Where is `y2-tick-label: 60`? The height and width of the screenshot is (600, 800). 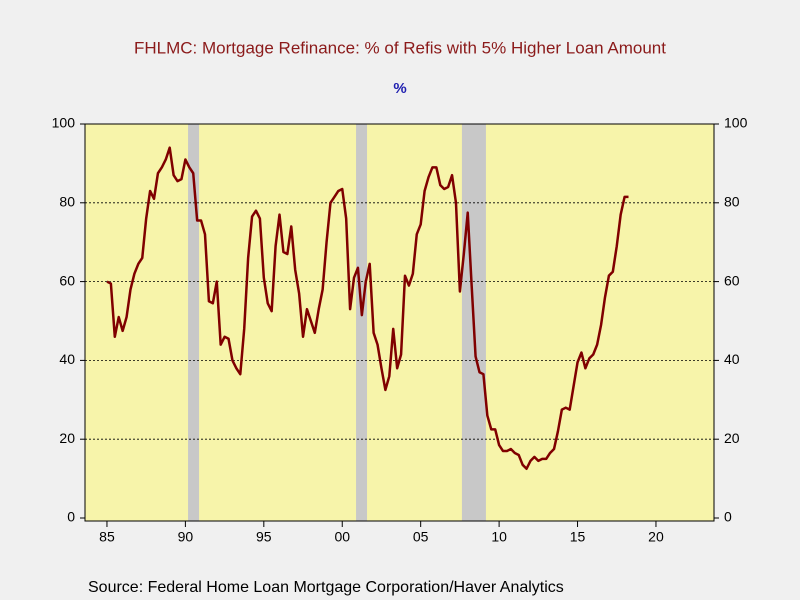 y2-tick-label: 60 is located at coordinates (732, 280).